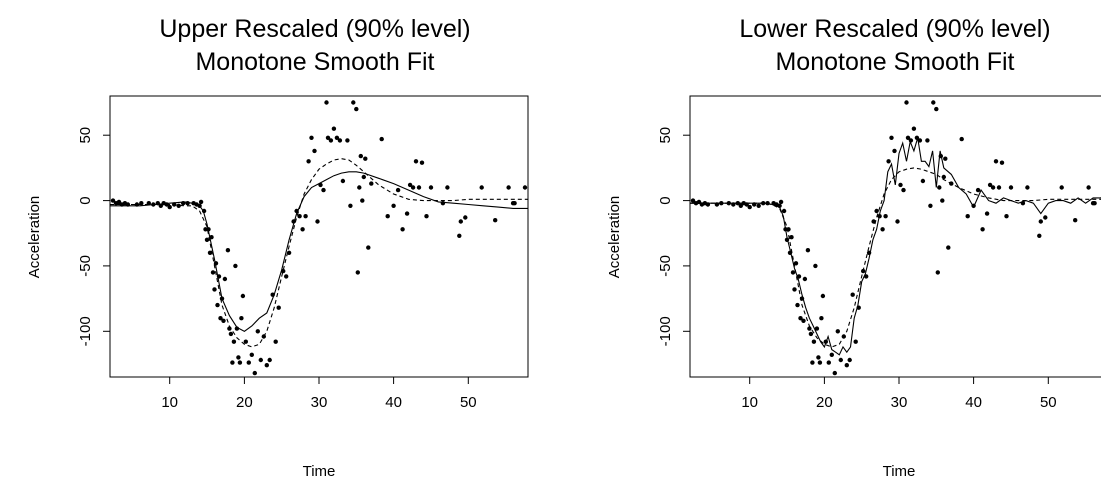 The height and width of the screenshot is (489, 1101). What do you see at coordinates (894, 62) in the screenshot?
I see `chart-subtitle: Monotone Smooth Fit` at bounding box center [894, 62].